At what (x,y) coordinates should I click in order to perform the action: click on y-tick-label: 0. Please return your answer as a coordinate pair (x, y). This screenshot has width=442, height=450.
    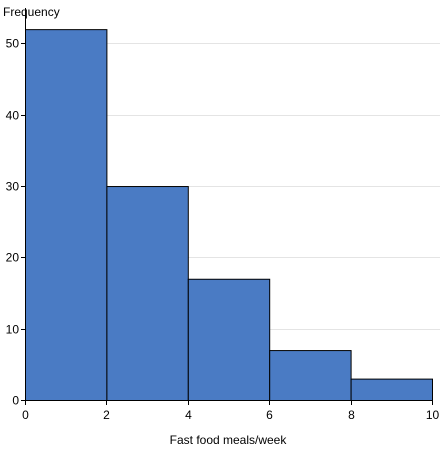
    Looking at the image, I should click on (15, 401).